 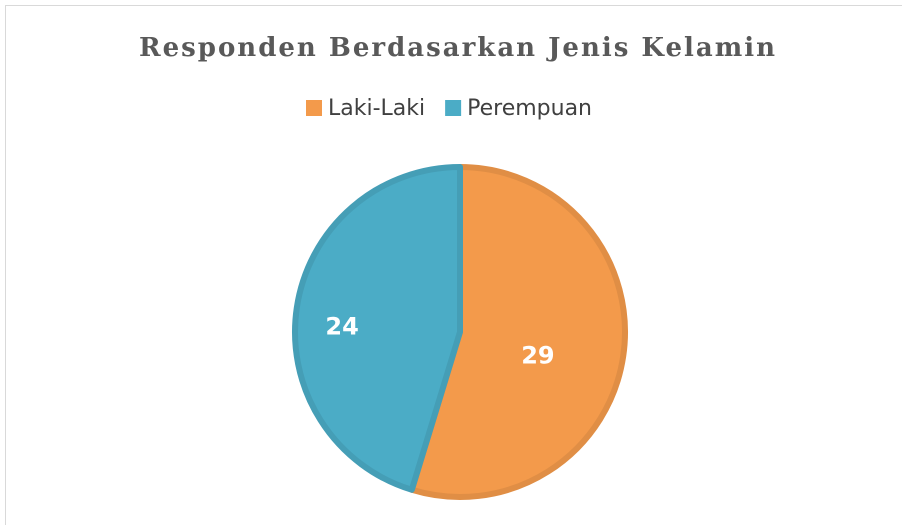 I want to click on legend-label: Laki-Laki, so click(x=376, y=108).